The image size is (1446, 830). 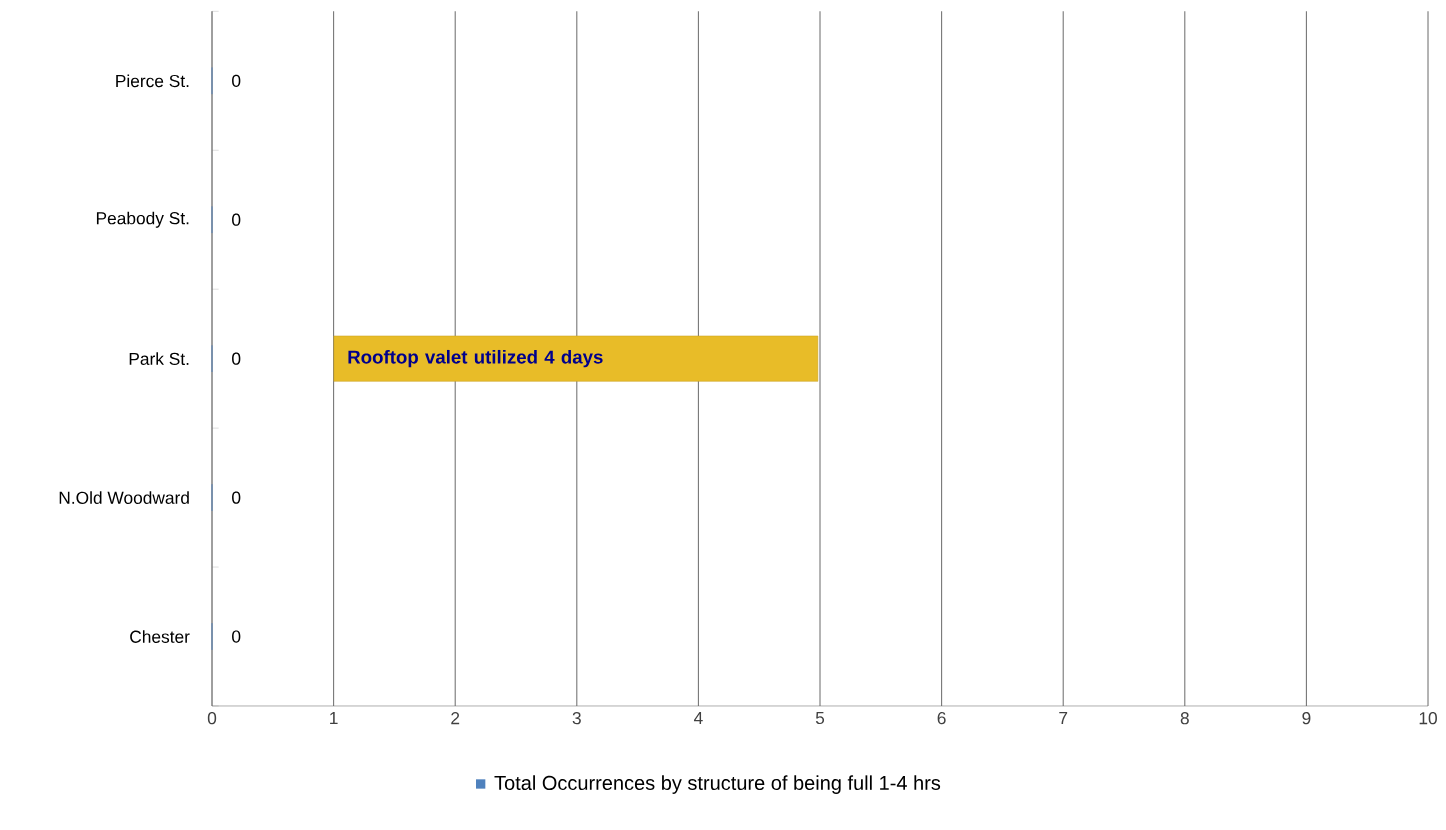 I want to click on x-tick-label: 5, so click(x=820, y=718).